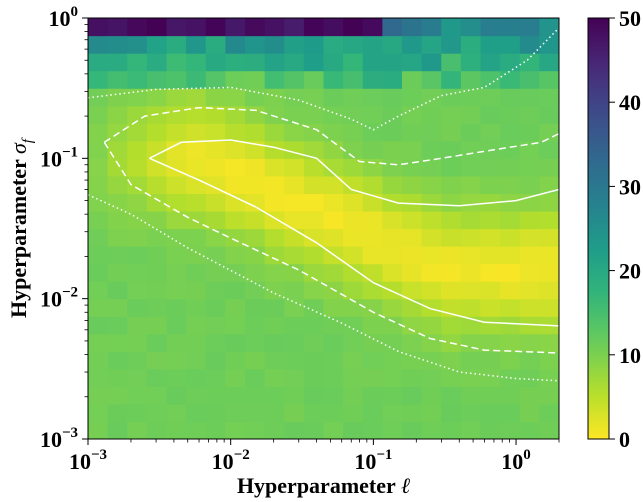 This screenshot has width=643, height=502. Describe the element at coordinates (630, 271) in the screenshot. I see `colorbar-tick-label: 20` at that location.